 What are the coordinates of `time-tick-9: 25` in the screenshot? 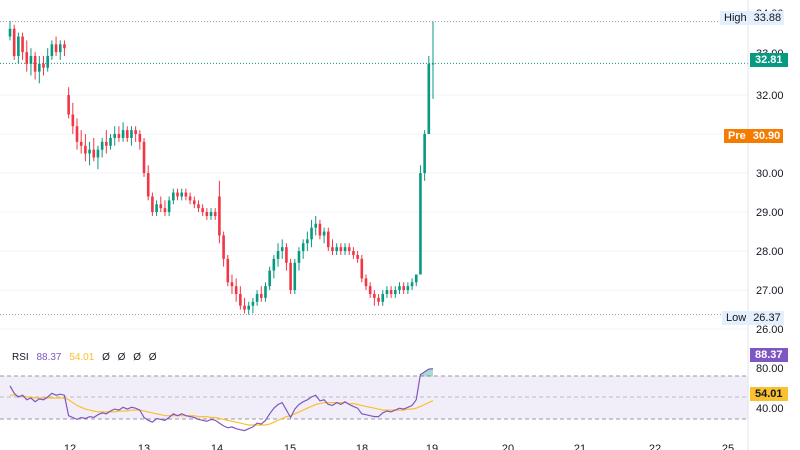 It's located at (728, 446).